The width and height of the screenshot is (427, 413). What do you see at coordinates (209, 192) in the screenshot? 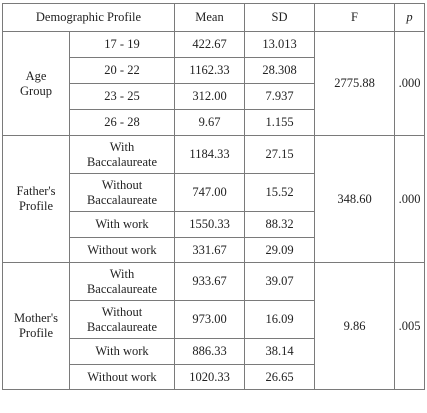
I see `mean-cell: 747.00` at bounding box center [209, 192].